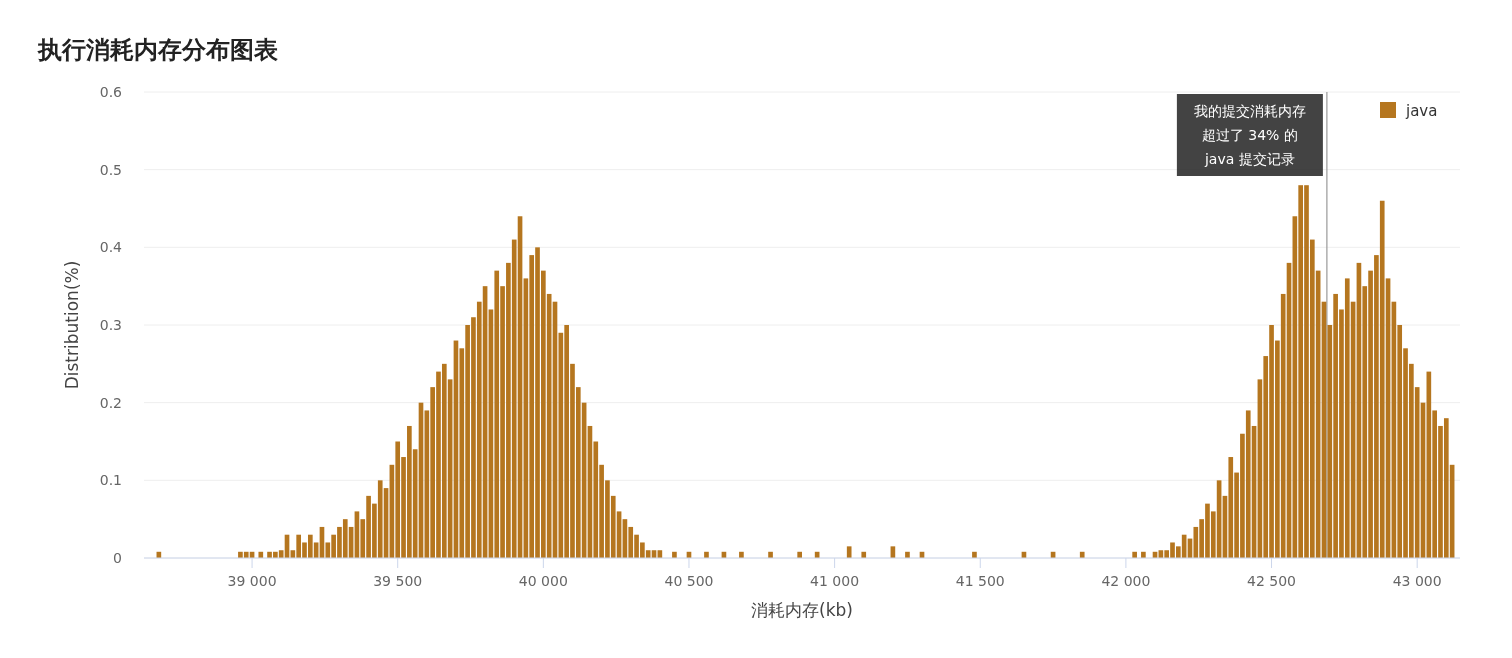 This screenshot has width=1512, height=658. I want to click on y-tick-label: 0.3, so click(110, 325).